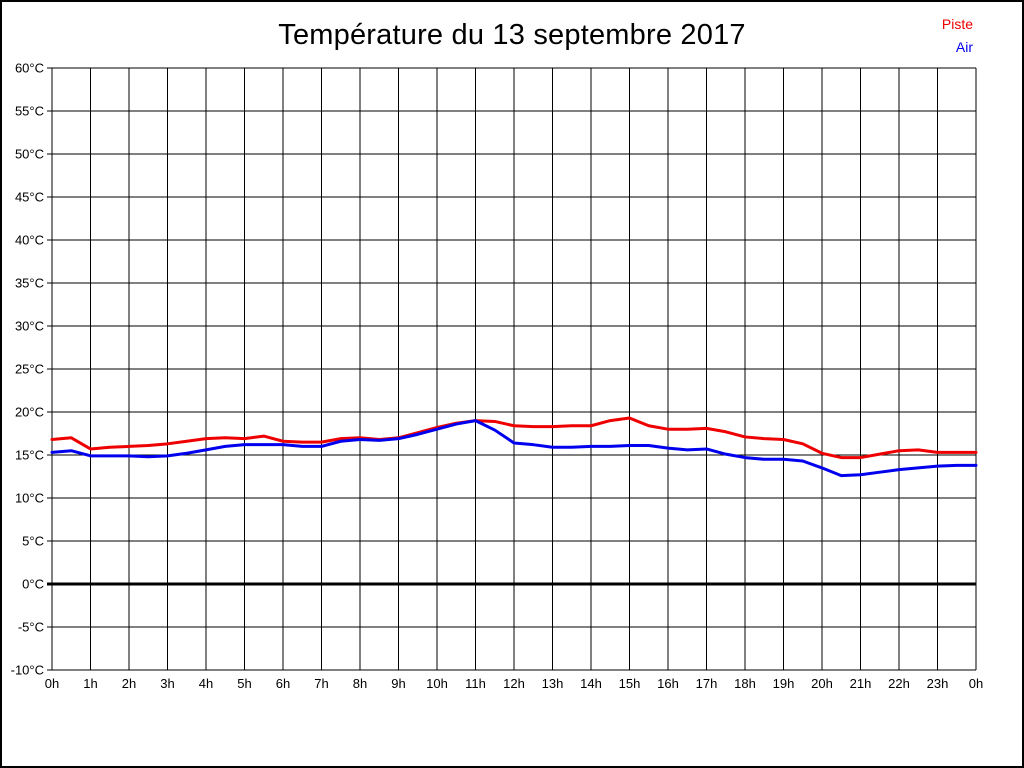 The image size is (1024, 768). I want to click on y-tick-label: -10°C, so click(27, 670).